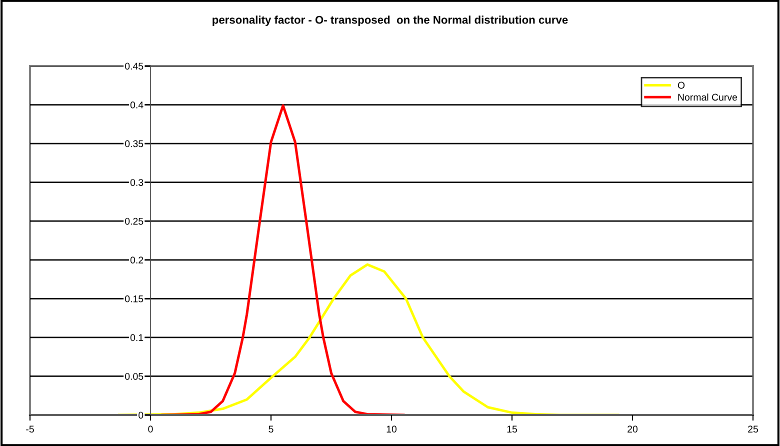 This screenshot has height=446, width=780. I want to click on y-tick-label: 0.3, so click(137, 182).